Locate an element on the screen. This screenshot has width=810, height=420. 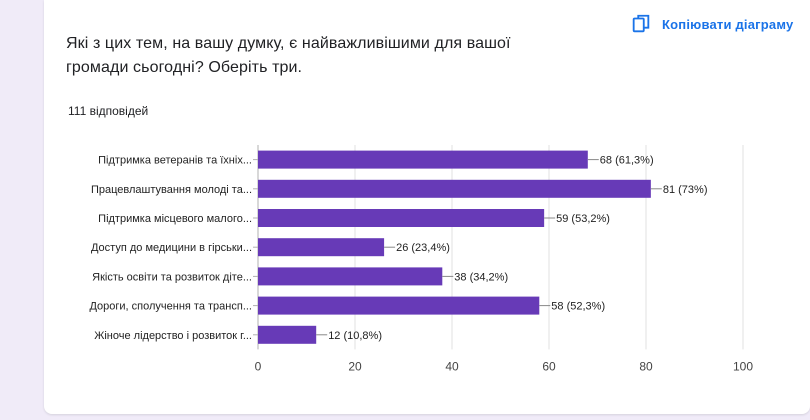
copy-icon is located at coordinates (641, 23).